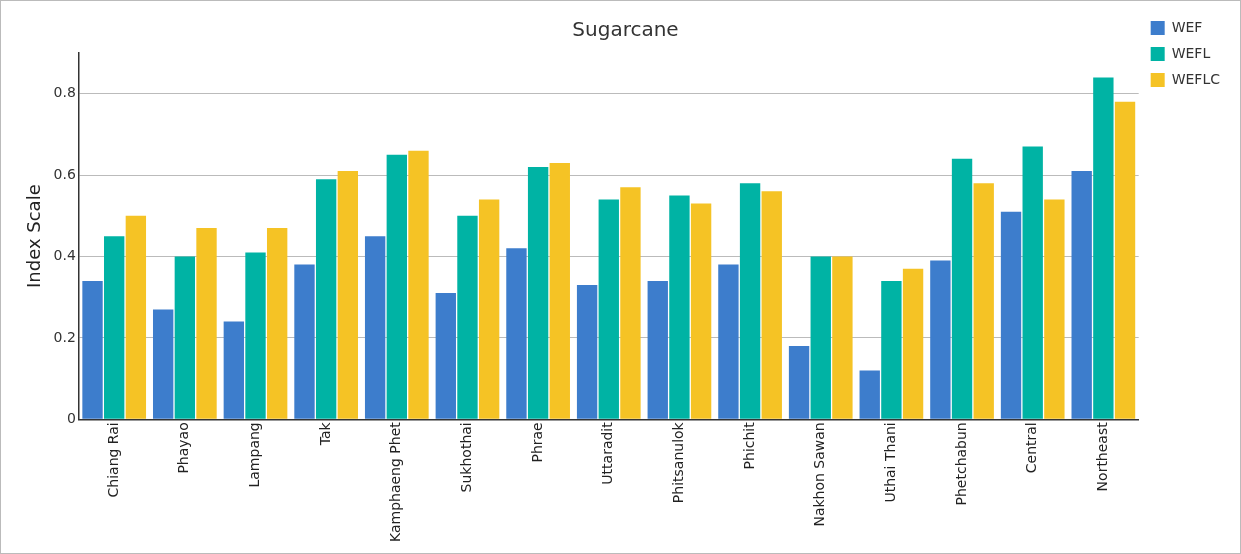  What do you see at coordinates (34, 236) in the screenshot?
I see `y-axis-title: Index Scale` at bounding box center [34, 236].